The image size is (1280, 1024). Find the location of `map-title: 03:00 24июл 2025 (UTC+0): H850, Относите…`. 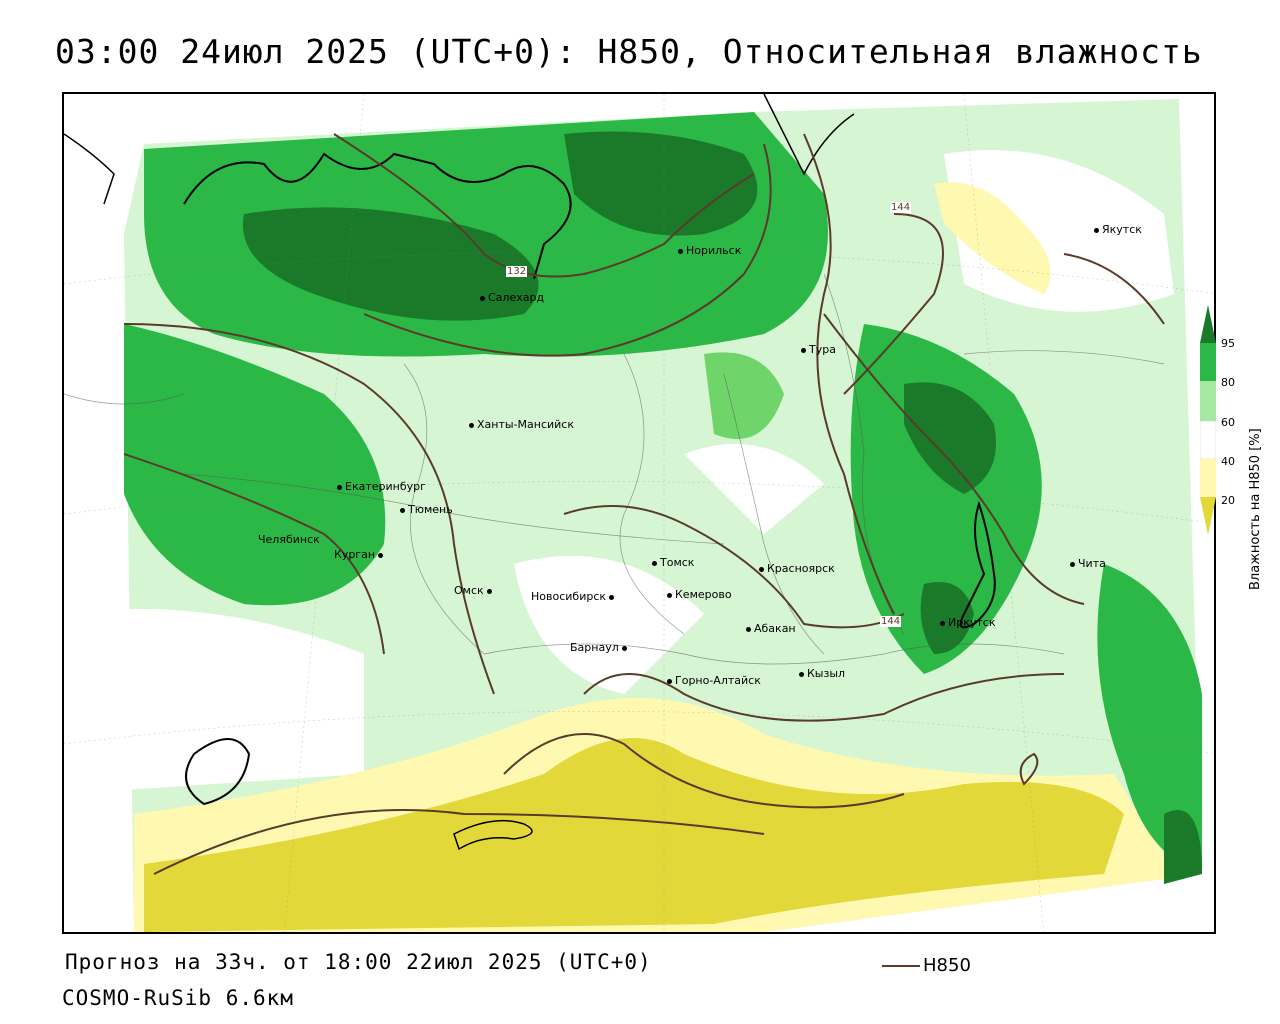

map-title: 03:00 24июл 2025 (UTC+0): H850, Относите… is located at coordinates (629, 51).